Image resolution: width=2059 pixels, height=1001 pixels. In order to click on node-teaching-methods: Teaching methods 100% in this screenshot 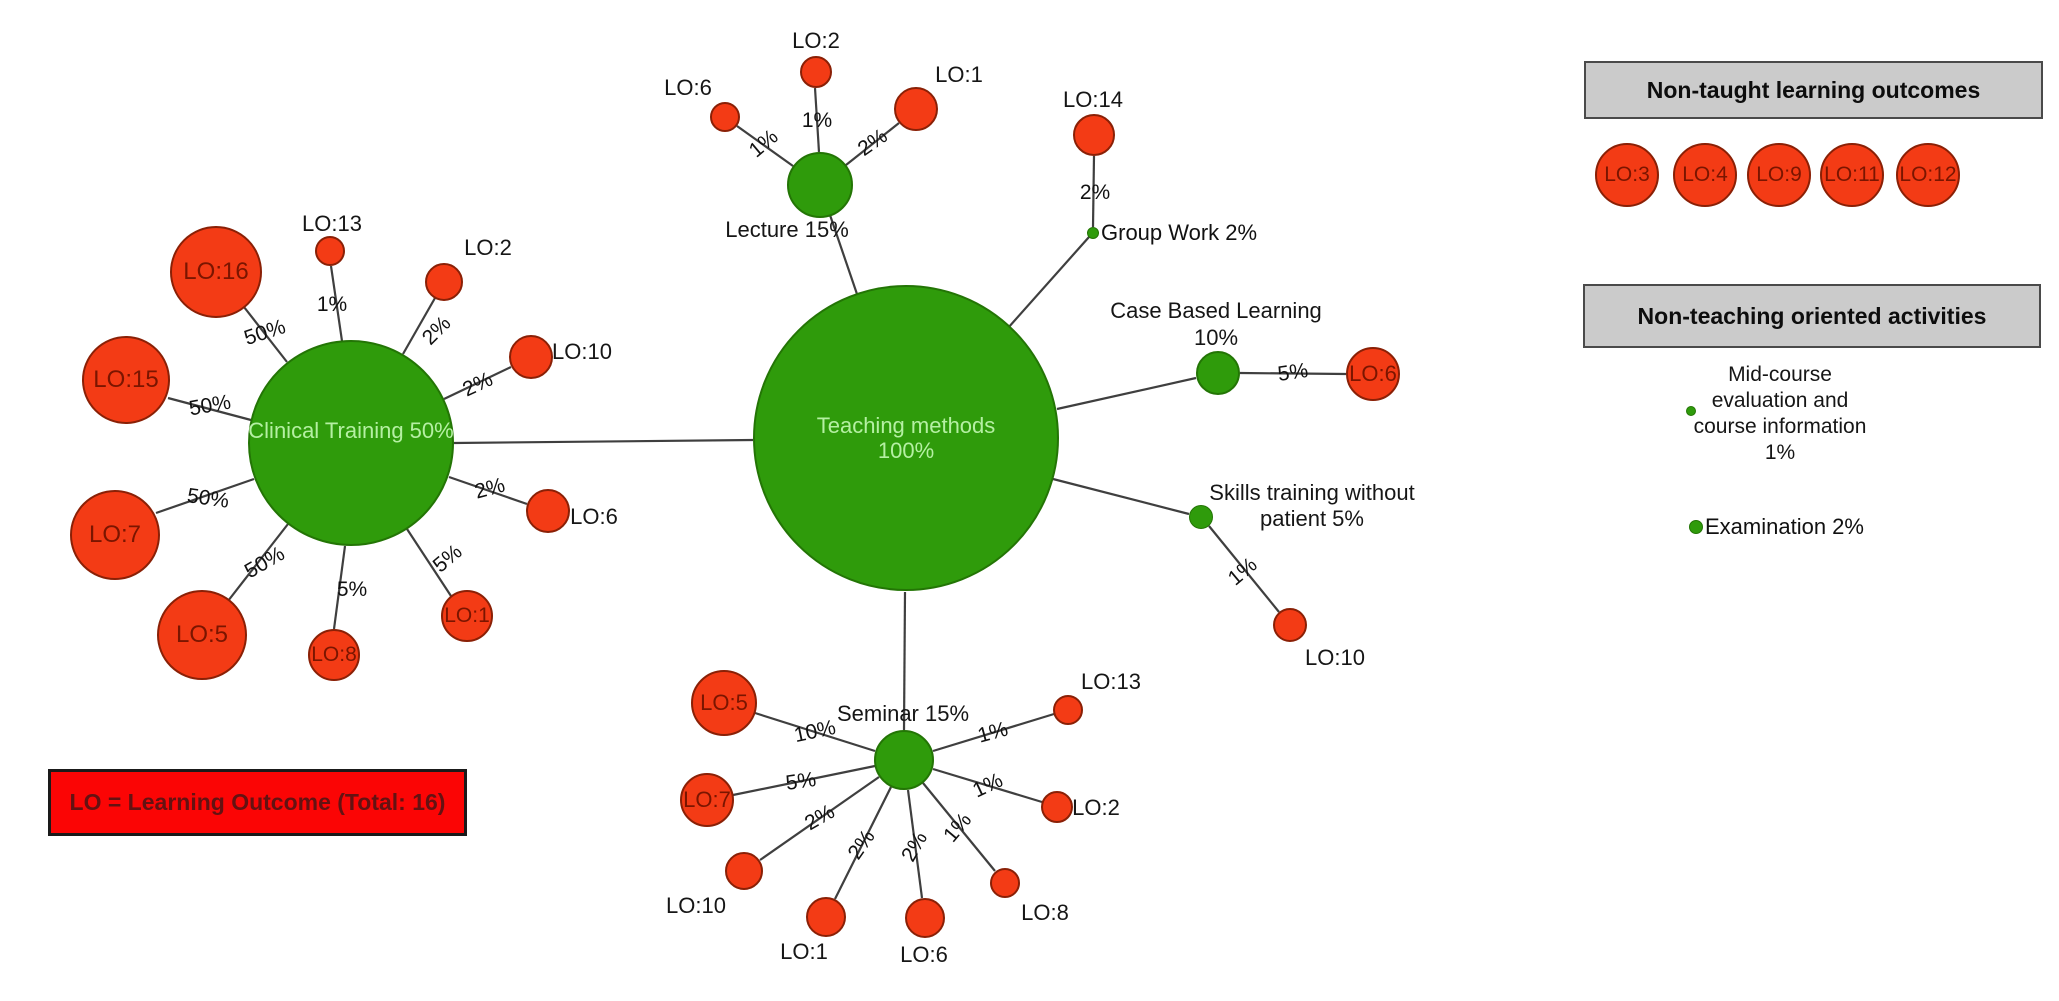, I will do `click(906, 438)`.